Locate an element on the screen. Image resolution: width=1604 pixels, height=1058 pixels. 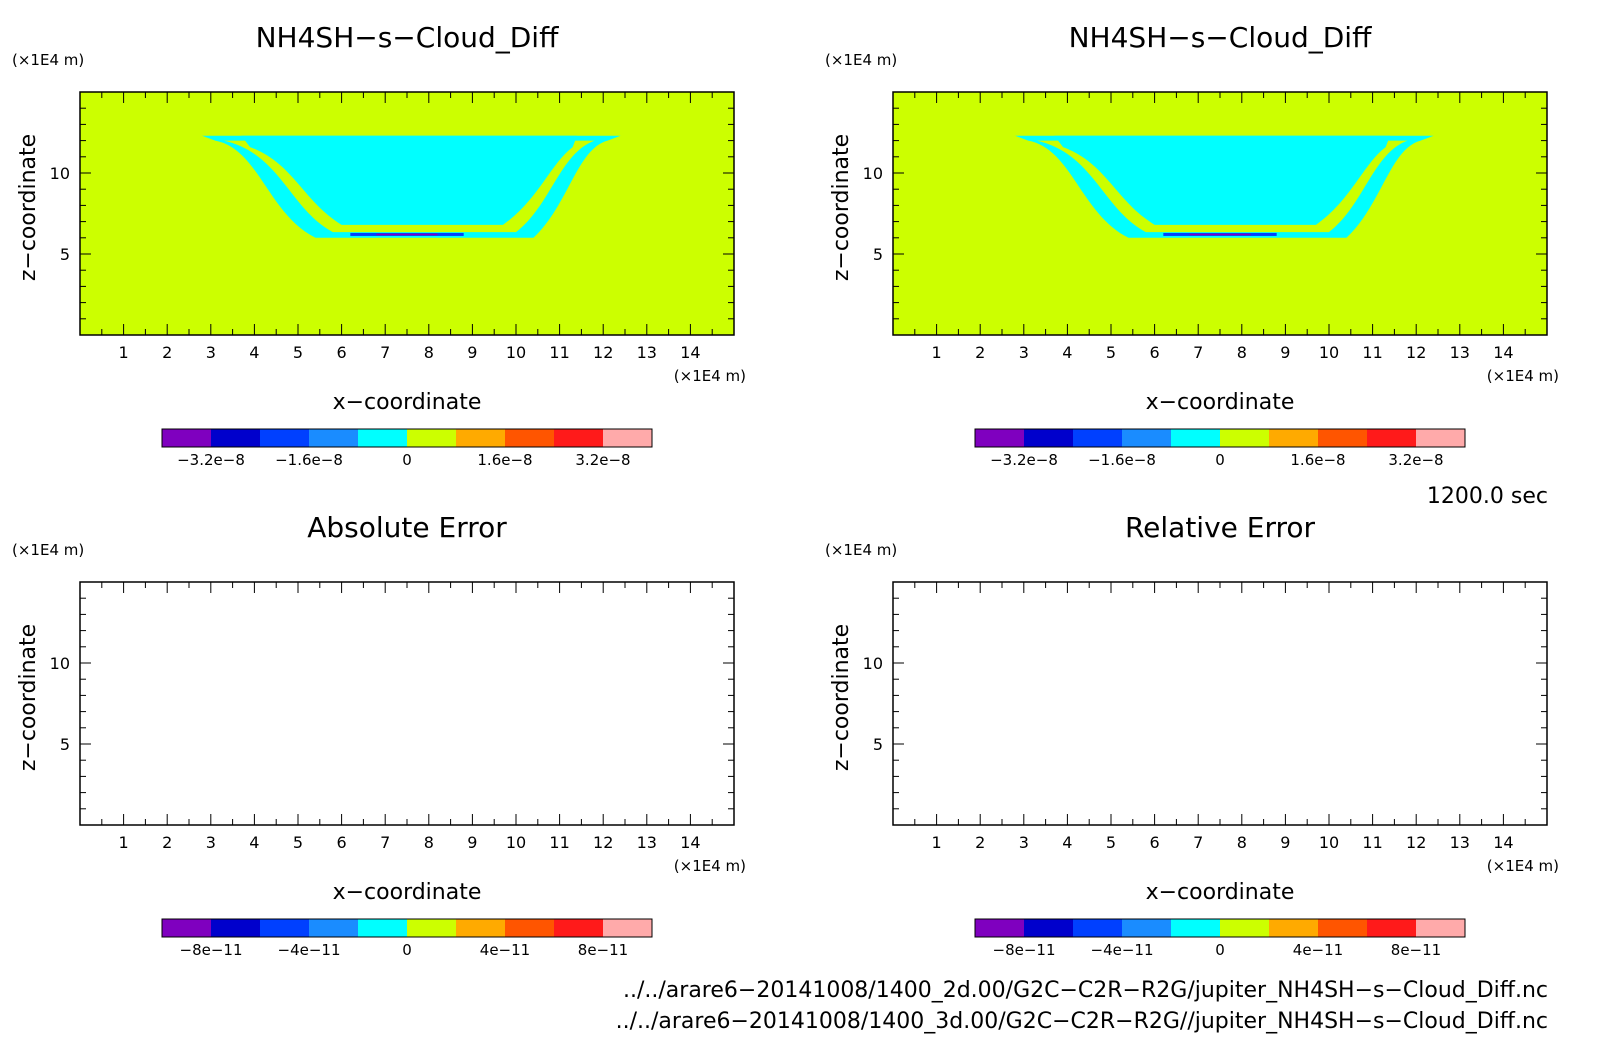
time-label: 1200.0 sec is located at coordinates (1487, 496).